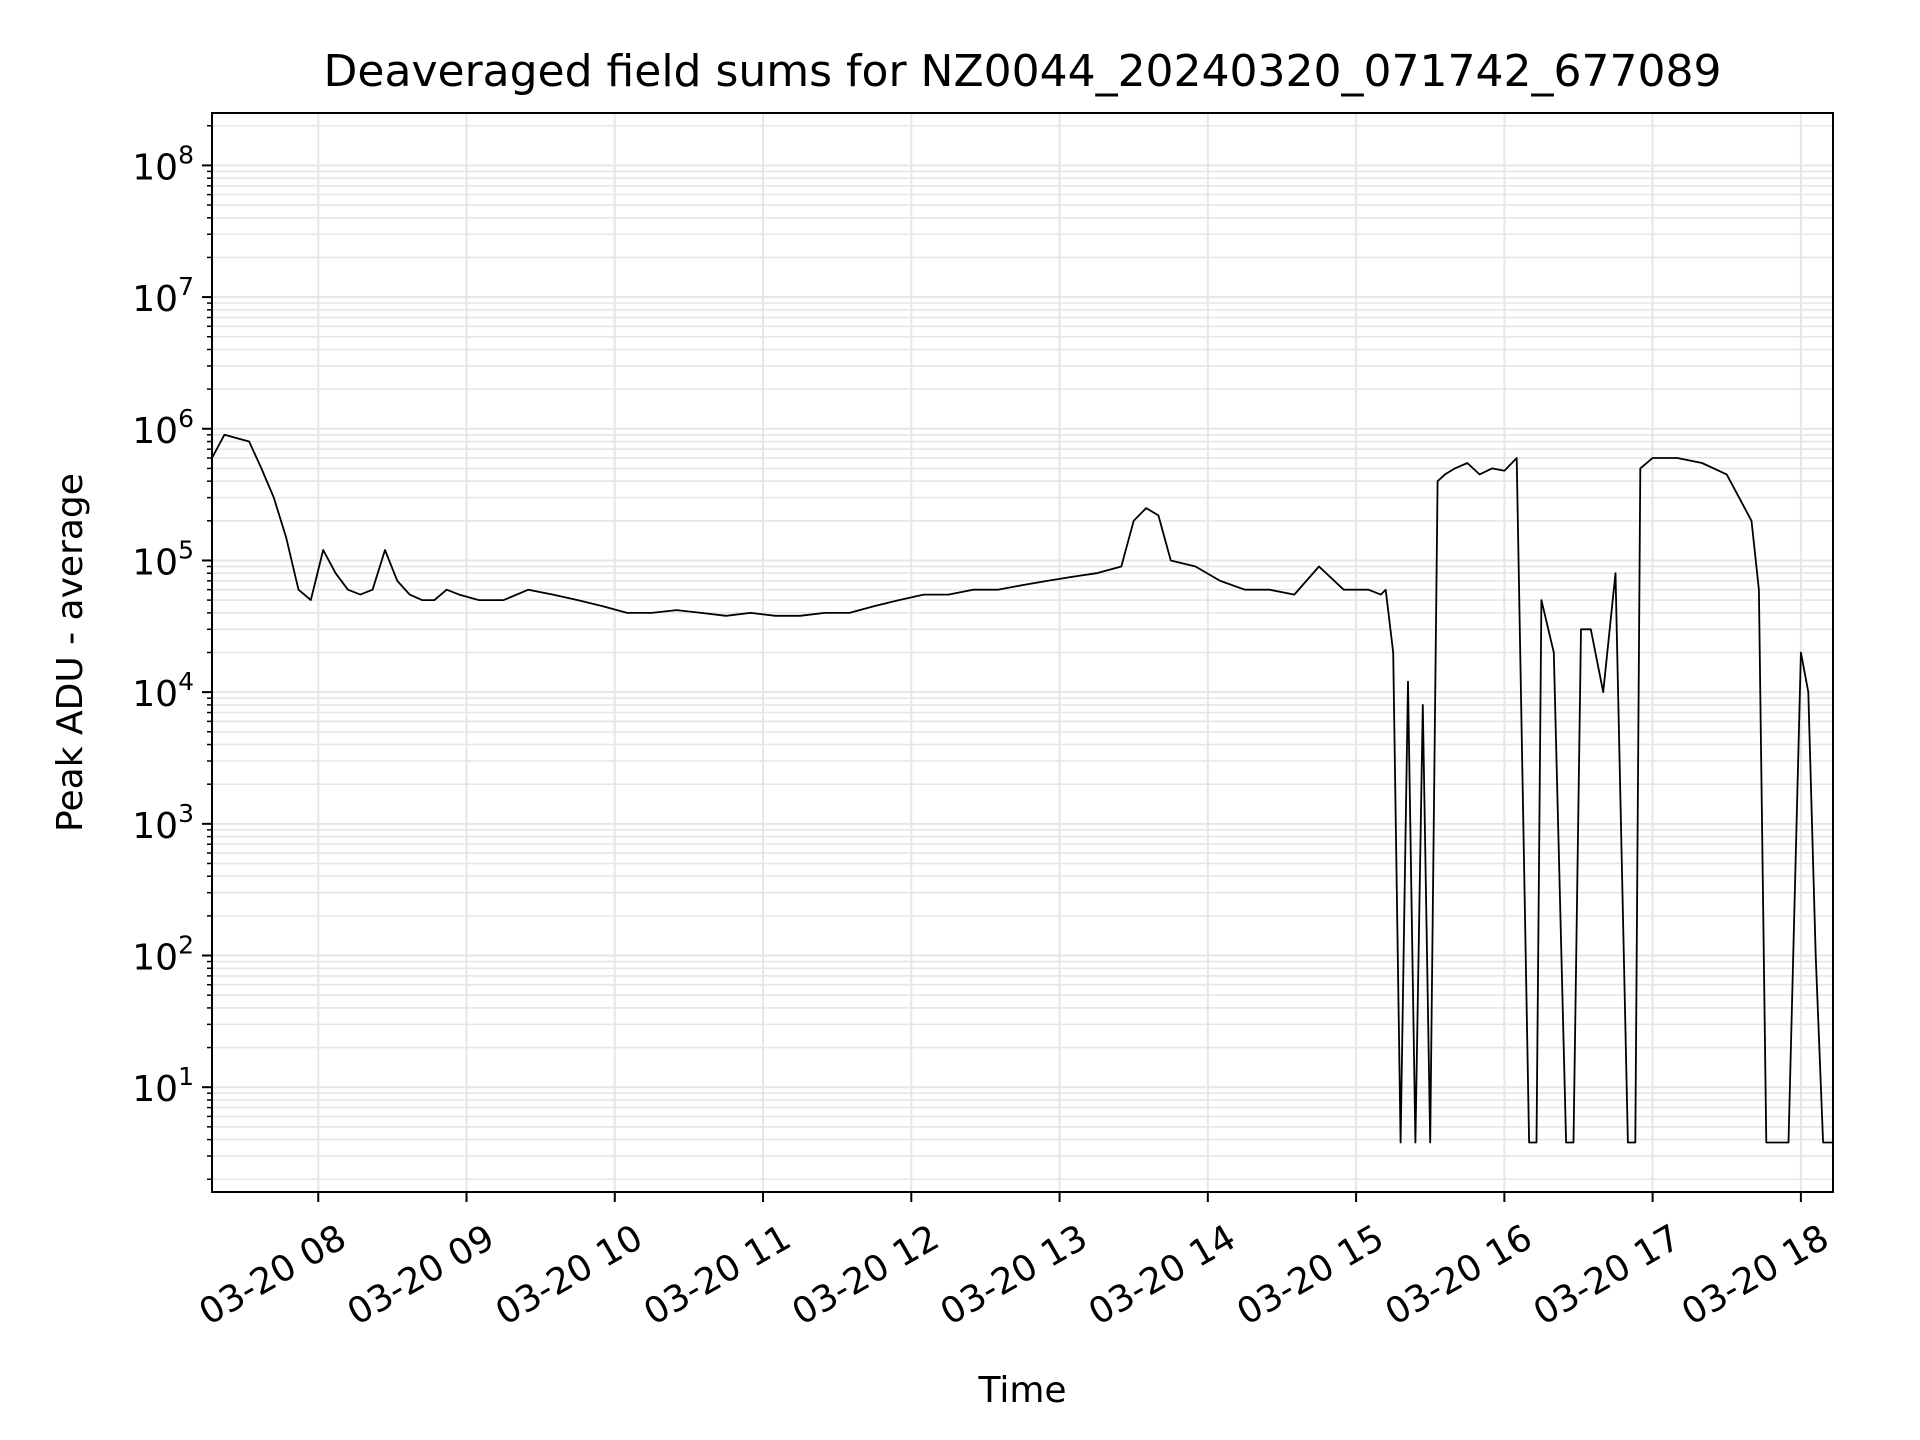 This screenshot has height=1440, width=1920. What do you see at coordinates (163, 691) in the screenshot?
I see `y-tick-label: 10⁴` at bounding box center [163, 691].